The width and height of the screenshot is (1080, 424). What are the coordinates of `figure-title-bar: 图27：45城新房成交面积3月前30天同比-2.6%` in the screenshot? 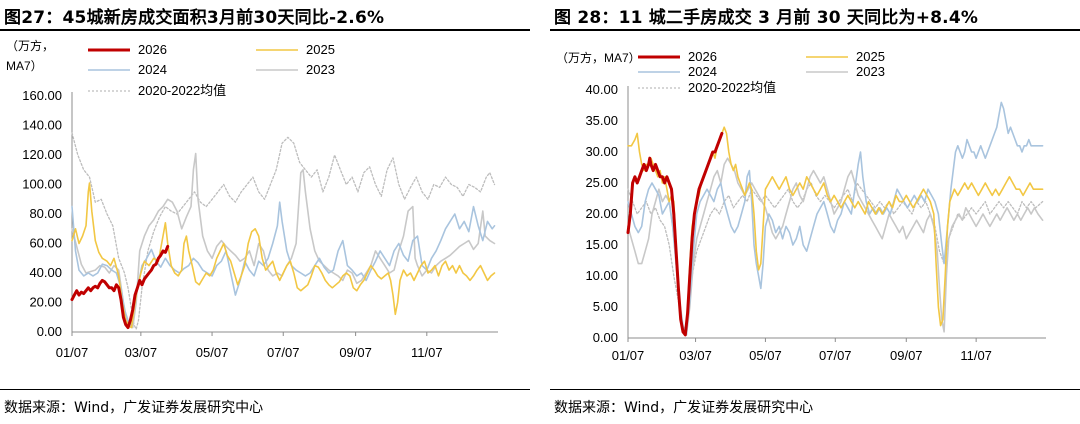 It's located at (265, 15).